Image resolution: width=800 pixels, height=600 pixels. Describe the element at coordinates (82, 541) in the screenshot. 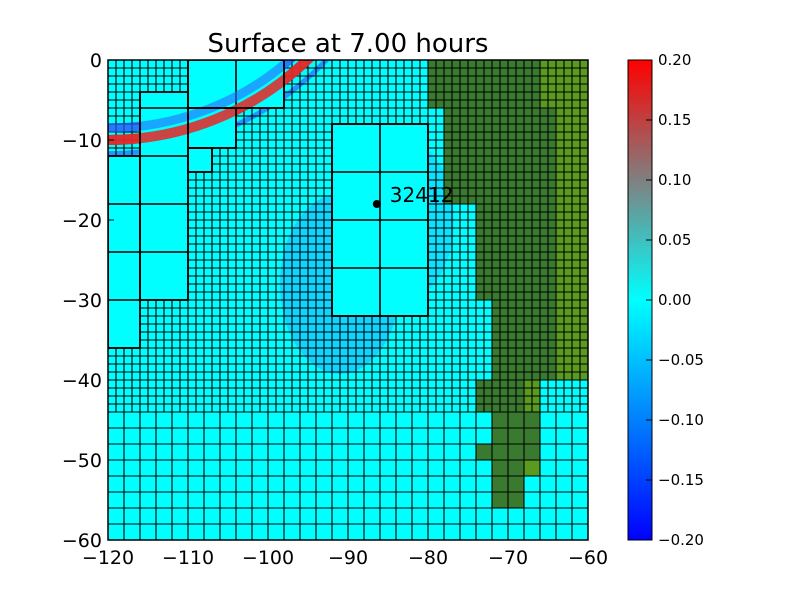

I see `y-tick-label: −60` at that location.